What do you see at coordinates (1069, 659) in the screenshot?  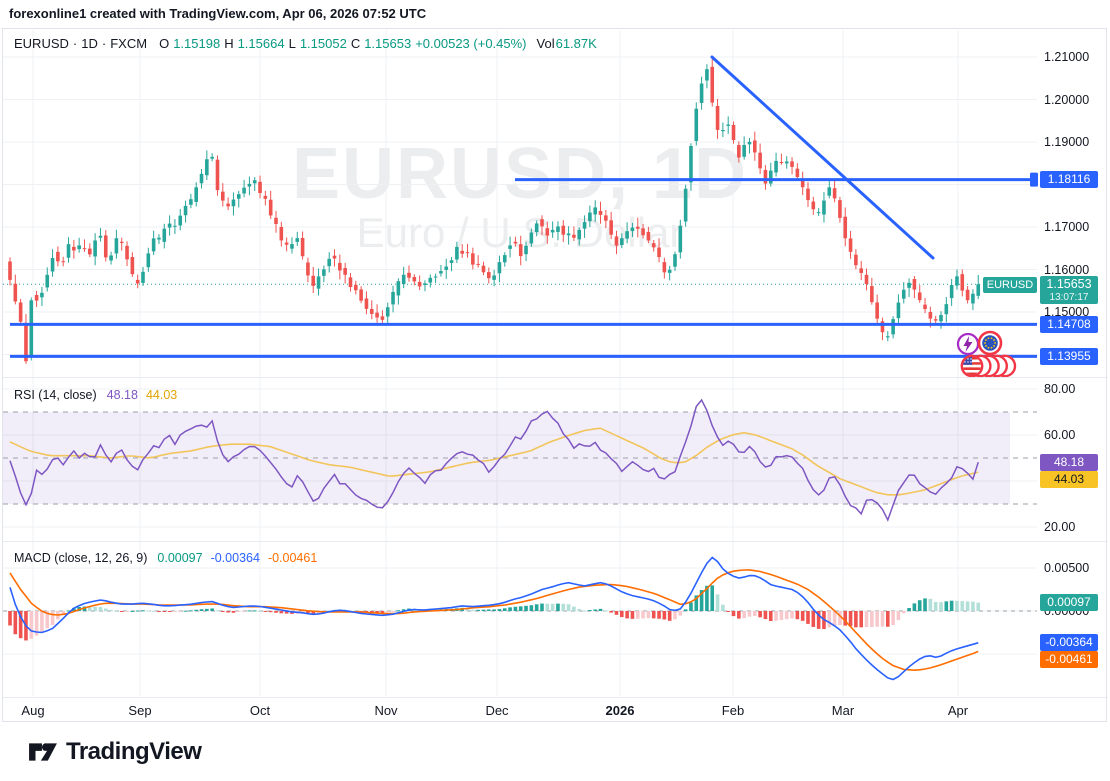 I see `macd-value-badge: -0.00461` at bounding box center [1069, 659].